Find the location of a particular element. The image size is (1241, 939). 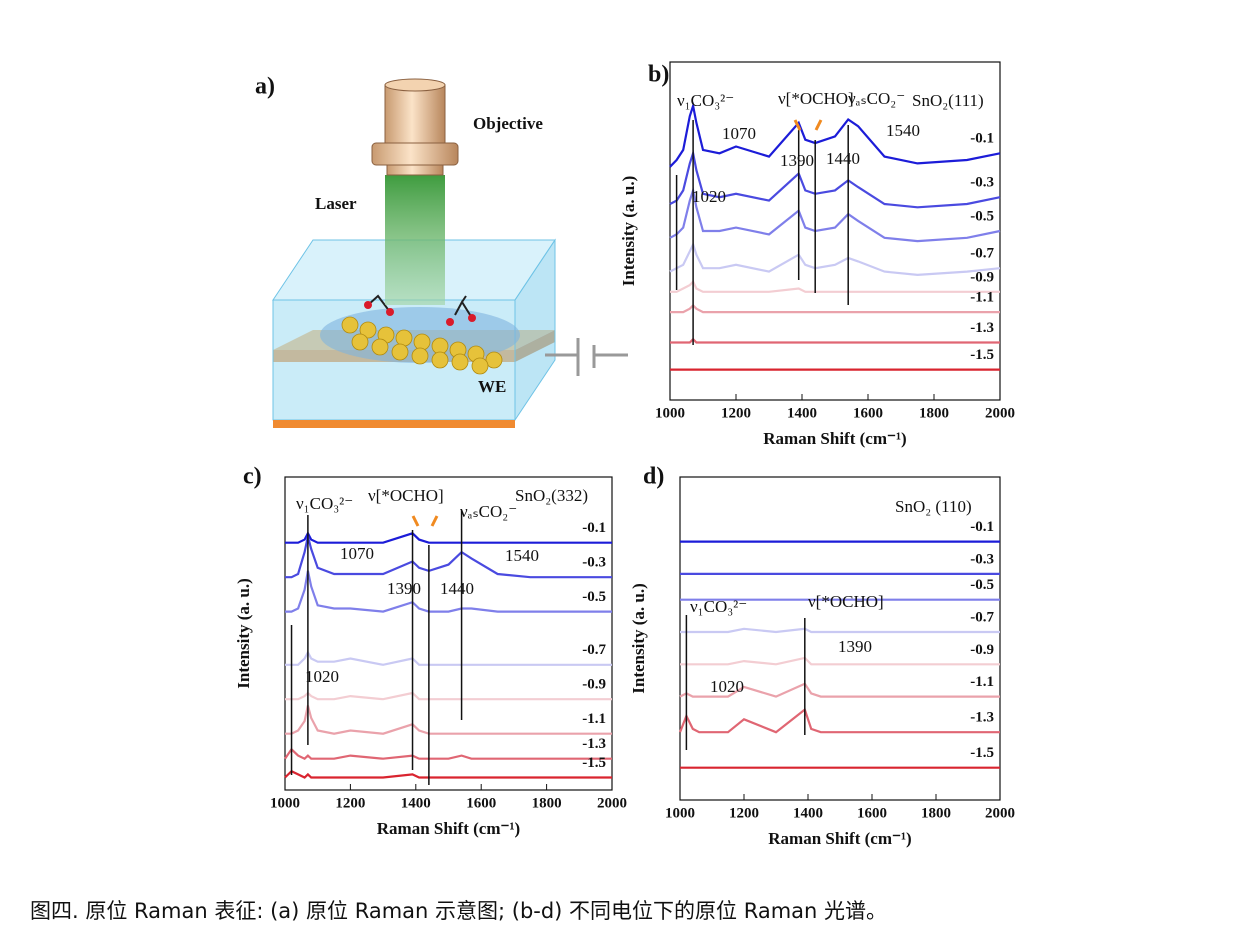

electrode-base is located at coordinates (394, 424).